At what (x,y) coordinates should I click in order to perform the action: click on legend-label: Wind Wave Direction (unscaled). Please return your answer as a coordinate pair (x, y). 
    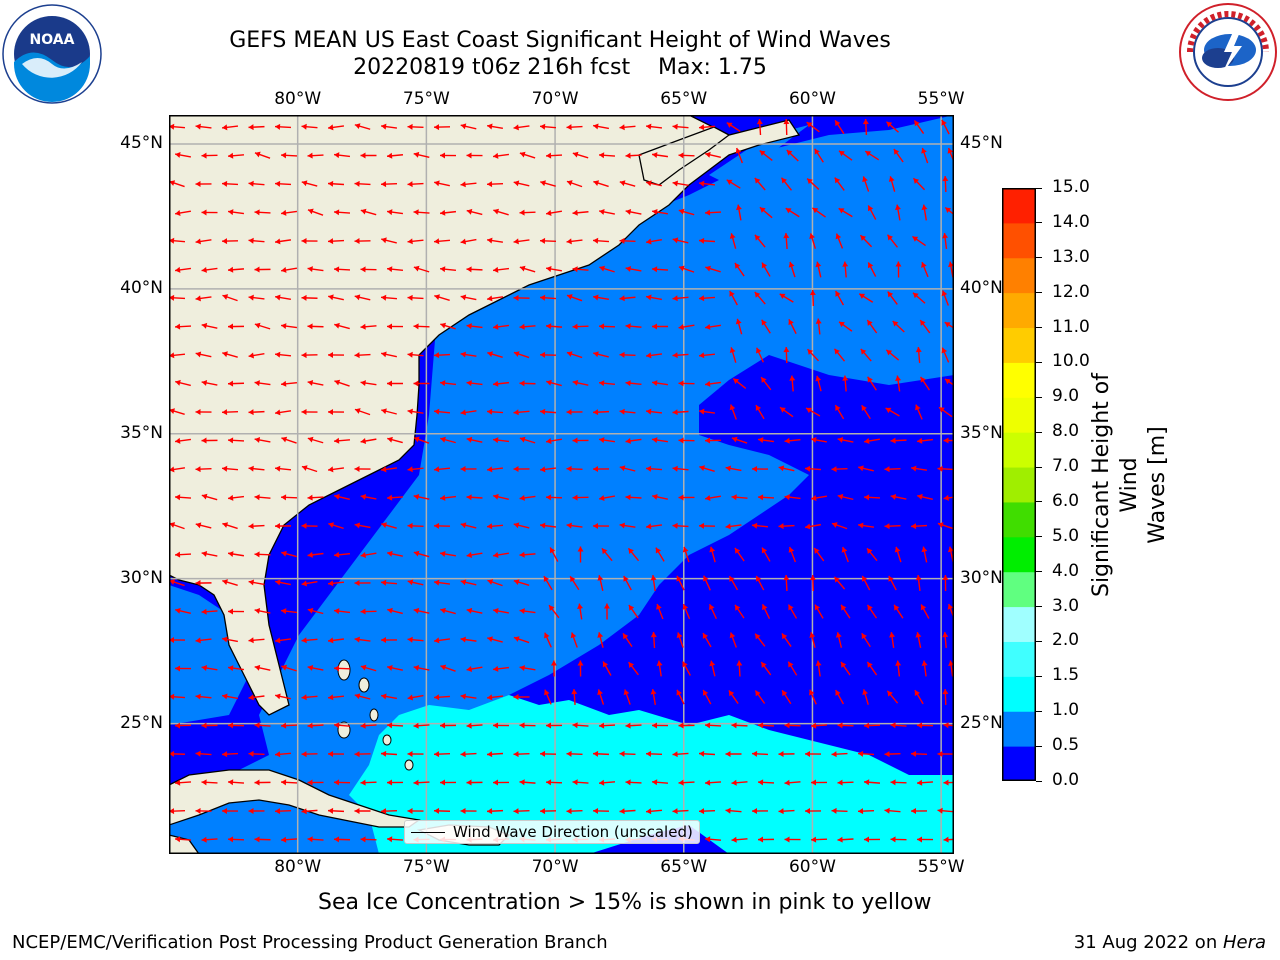
    Looking at the image, I should click on (573, 832).